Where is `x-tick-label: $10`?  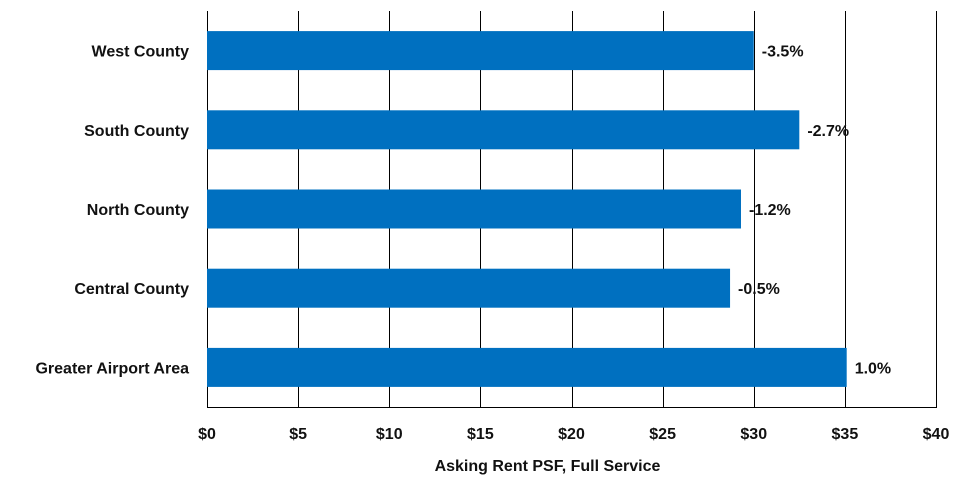
x-tick-label: $10 is located at coordinates (389, 434).